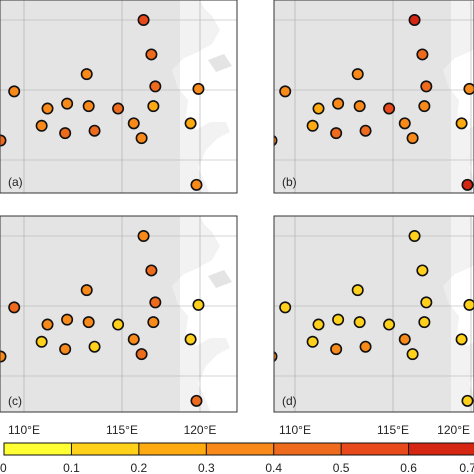  I want to click on longitude-tick-labels: 110°E 115°E 120°E 110°E 115°E 120°E, so click(239, 430).